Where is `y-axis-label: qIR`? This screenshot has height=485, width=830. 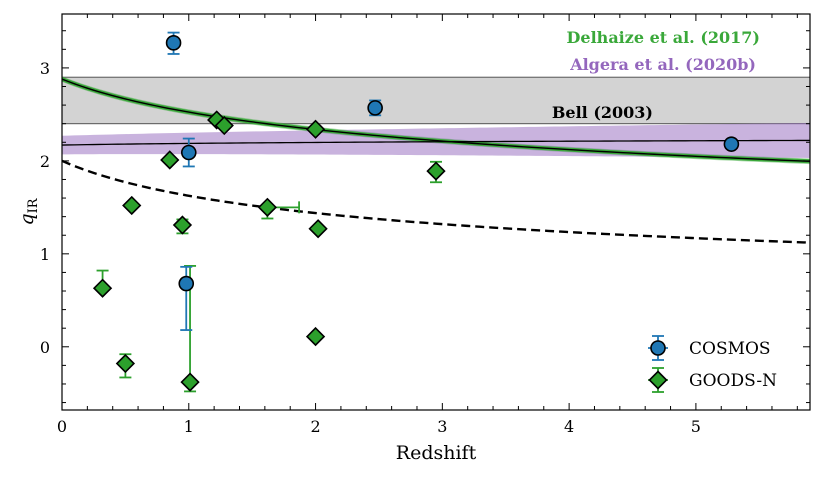 y-axis-label: qIR is located at coordinates (28, 211).